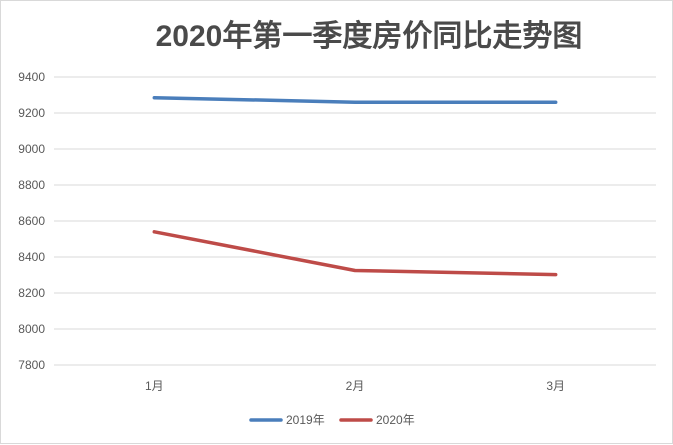 The height and width of the screenshot is (445, 673). I want to click on x-tick-label: 2月, so click(355, 386).